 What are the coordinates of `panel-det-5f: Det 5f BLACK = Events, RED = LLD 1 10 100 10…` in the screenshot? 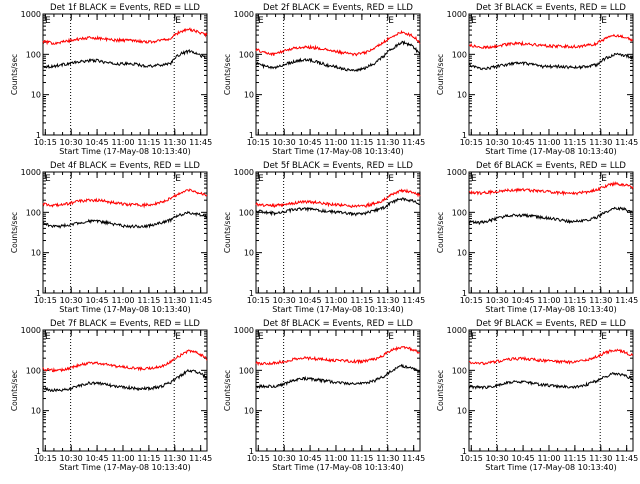 It's located at (324, 237).